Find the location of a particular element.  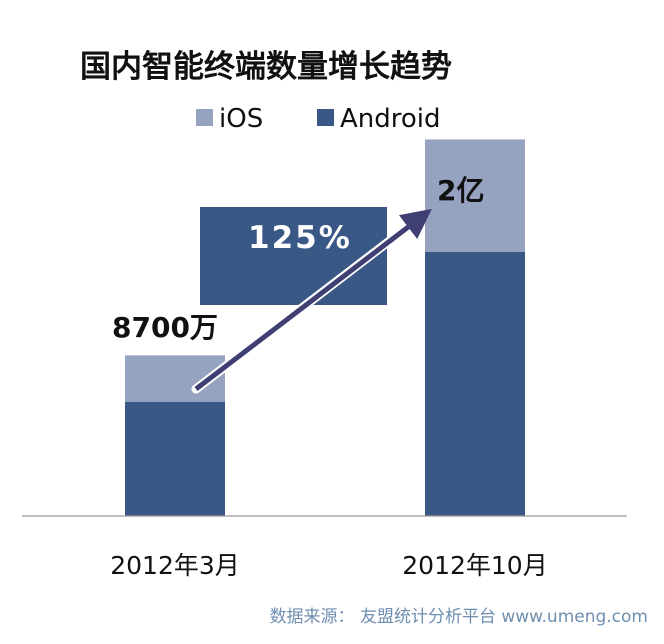

legend-swatch-ios is located at coordinates (204, 117).